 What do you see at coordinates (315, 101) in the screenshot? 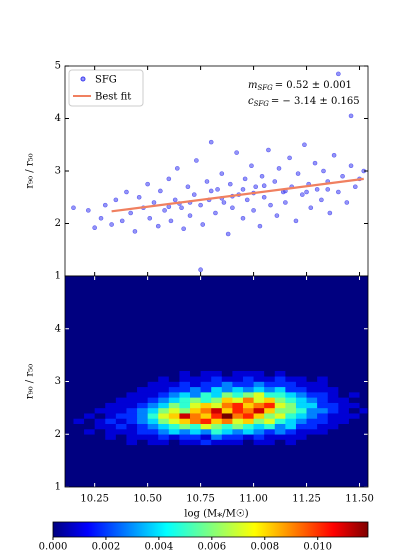
I see `annotation-text: = − 3.14 ± 0.165` at bounding box center [315, 101].